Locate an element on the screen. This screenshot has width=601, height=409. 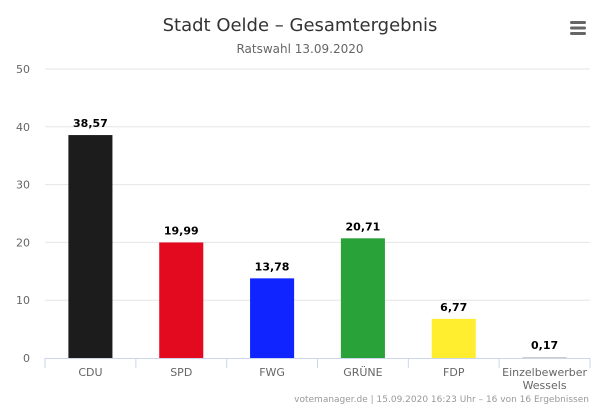
chart-title: Stadt Oelde – Gesamtergebnis is located at coordinates (300, 25).